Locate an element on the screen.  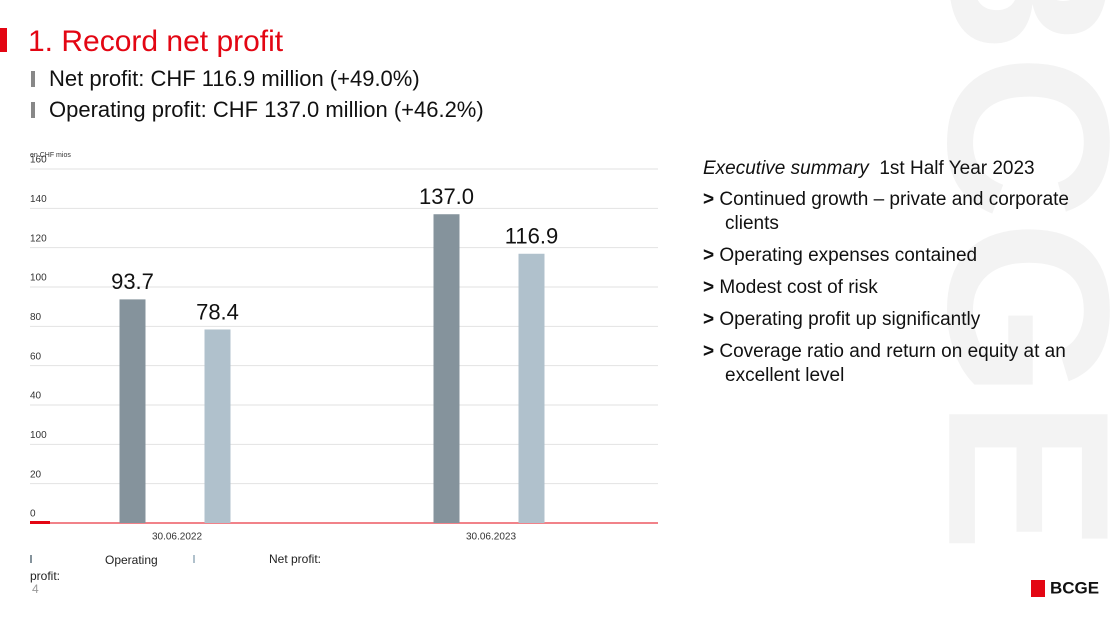
summary-item: Operating expenses contained is located at coordinates (888, 256).